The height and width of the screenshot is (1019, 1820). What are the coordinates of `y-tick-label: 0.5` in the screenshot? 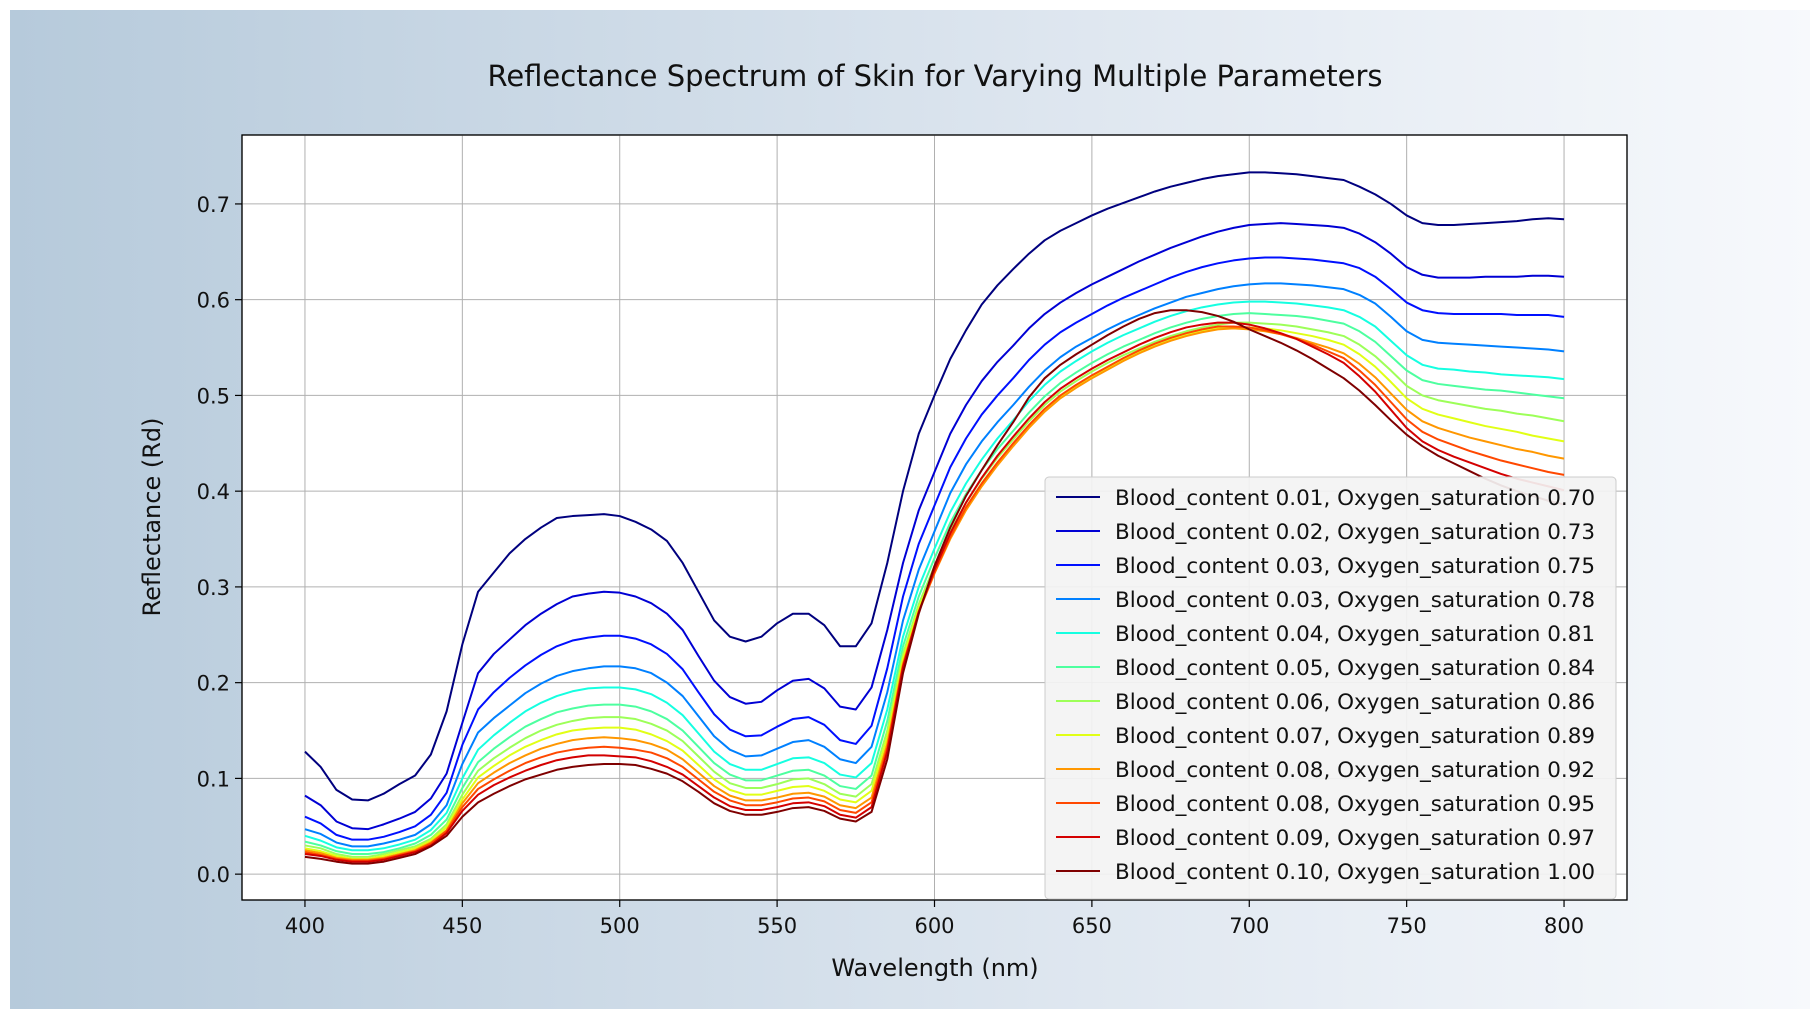 It's located at (213, 396).